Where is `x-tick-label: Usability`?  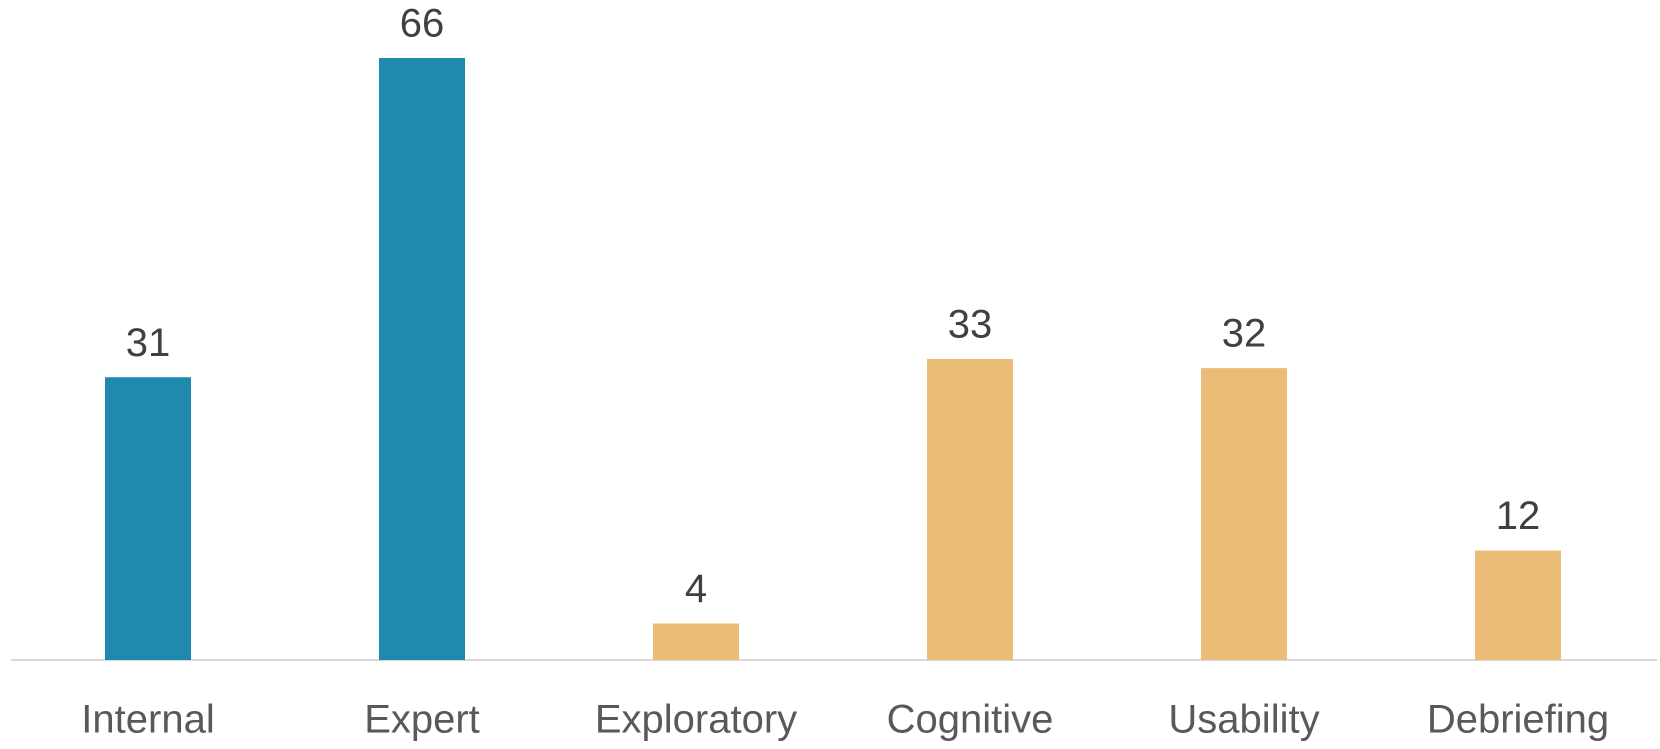 x-tick-label: Usability is located at coordinates (1243, 720).